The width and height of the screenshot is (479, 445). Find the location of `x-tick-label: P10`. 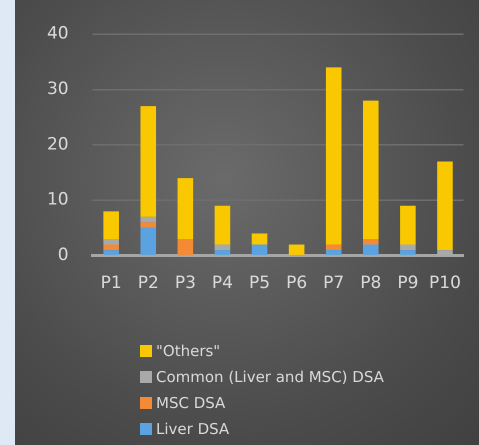

x-tick-label: P10 is located at coordinates (445, 283).